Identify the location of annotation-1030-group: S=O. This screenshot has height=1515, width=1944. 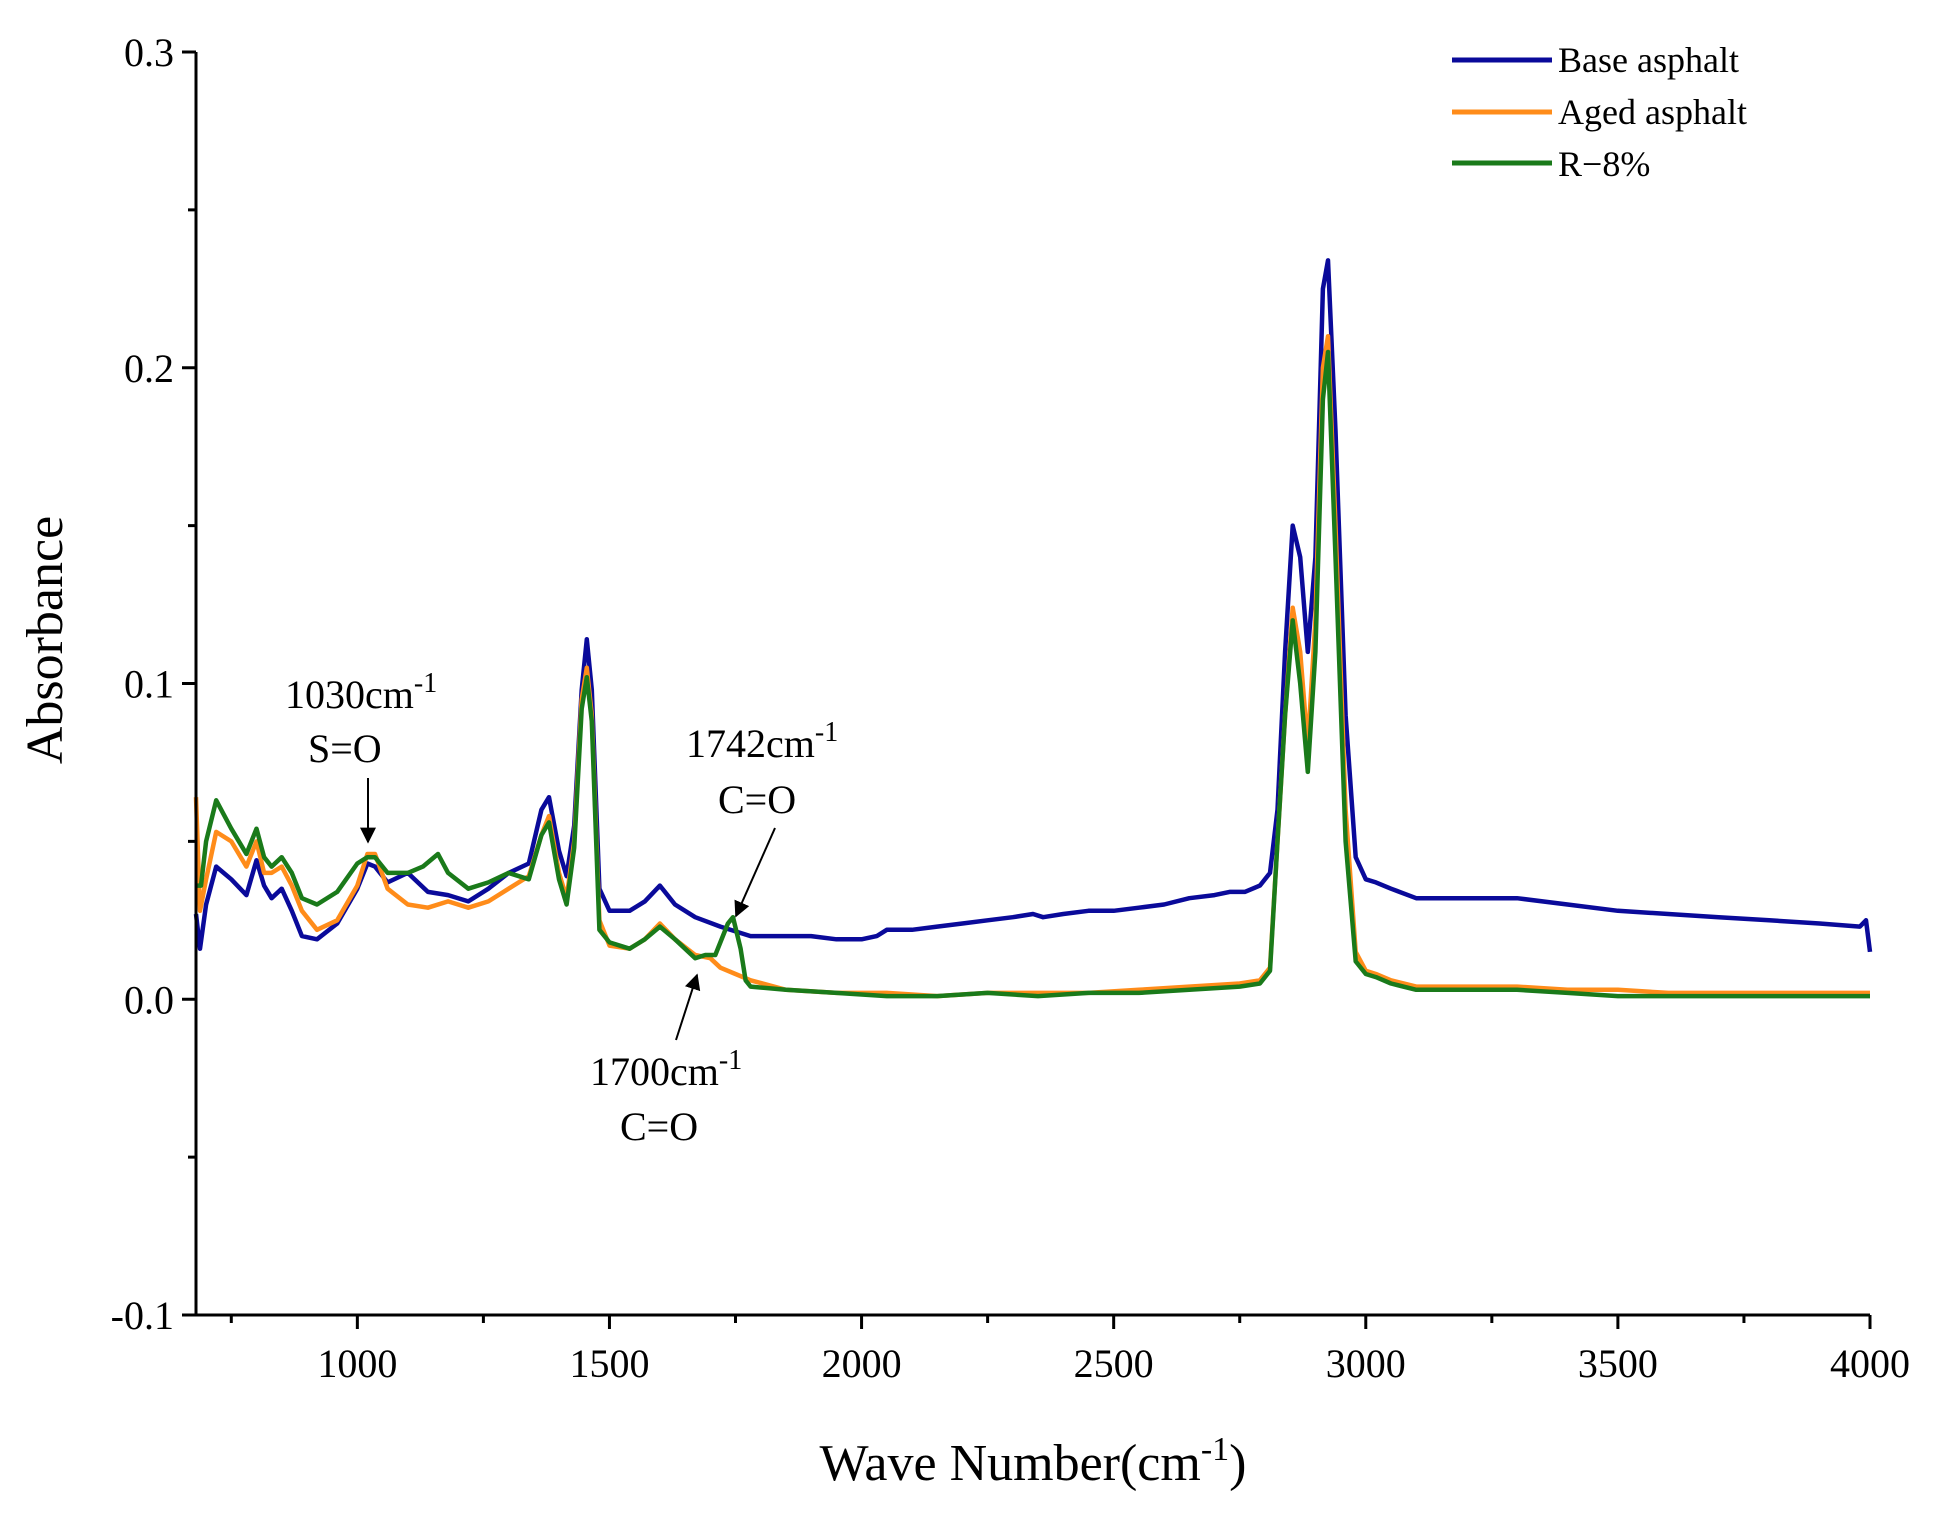
(345, 748).